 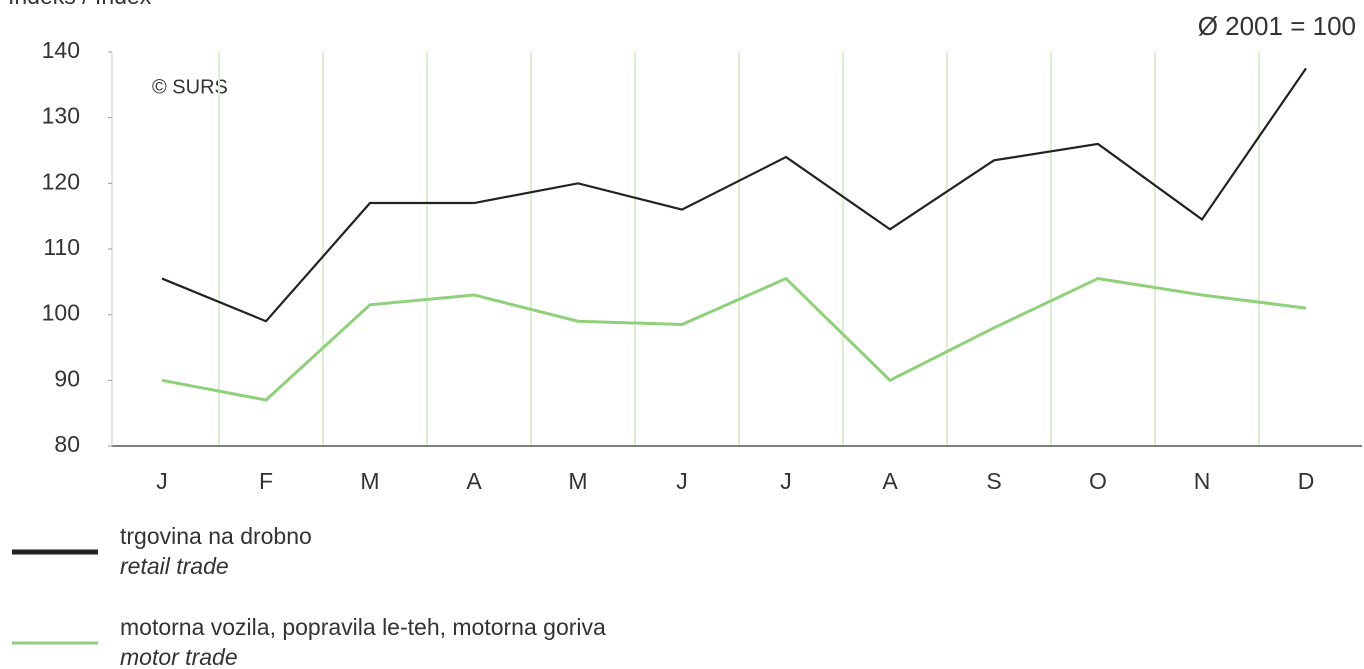 I want to click on y-tick-label: 140, so click(x=61, y=50).